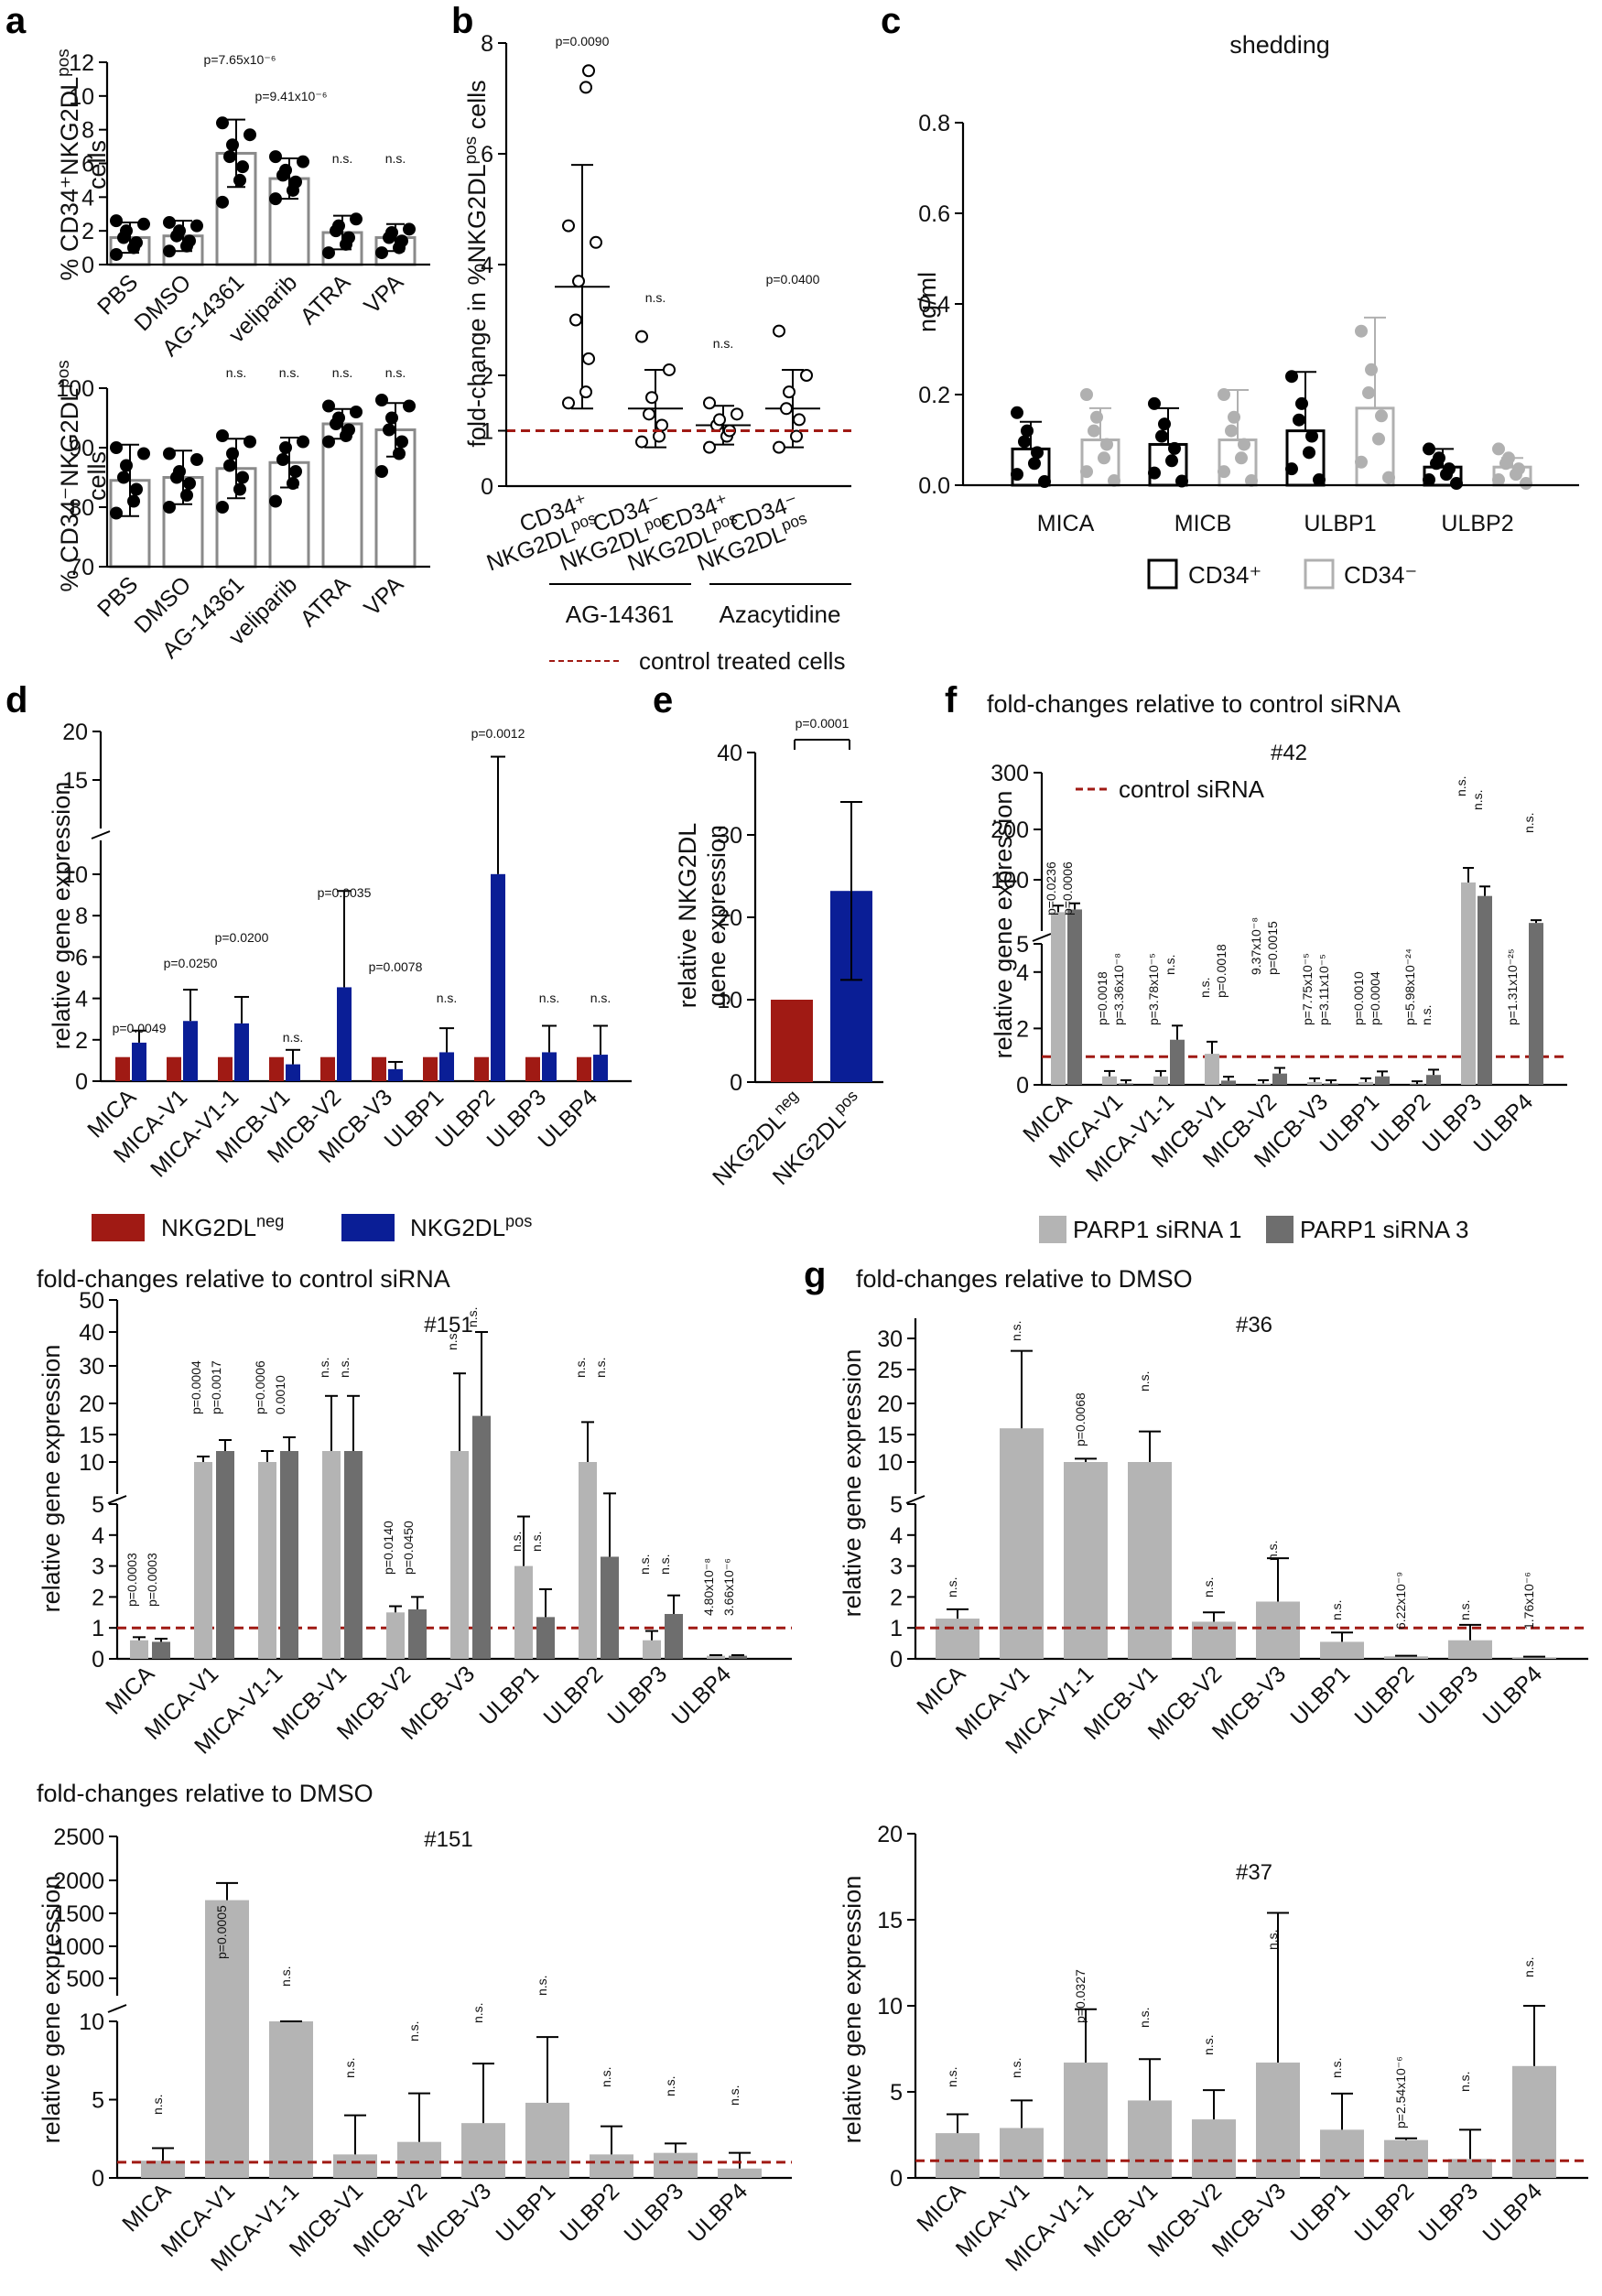  What do you see at coordinates (742, 661) in the screenshot?
I see `b-legend-label: control treated cells` at bounding box center [742, 661].